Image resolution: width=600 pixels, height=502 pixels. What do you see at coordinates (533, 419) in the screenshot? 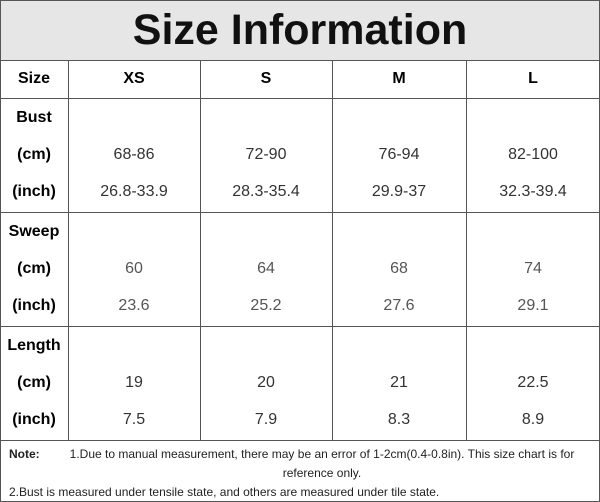
I see `size-value: 8.9` at bounding box center [533, 419].